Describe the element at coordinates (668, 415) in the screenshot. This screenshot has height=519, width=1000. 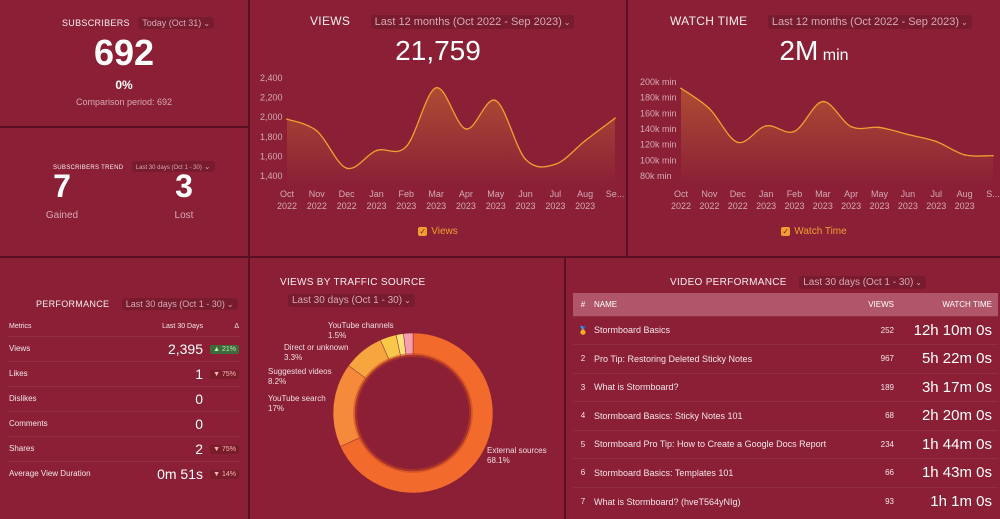
I see `video-name: Stormboard Basics: Sticky Notes 101` at that location.